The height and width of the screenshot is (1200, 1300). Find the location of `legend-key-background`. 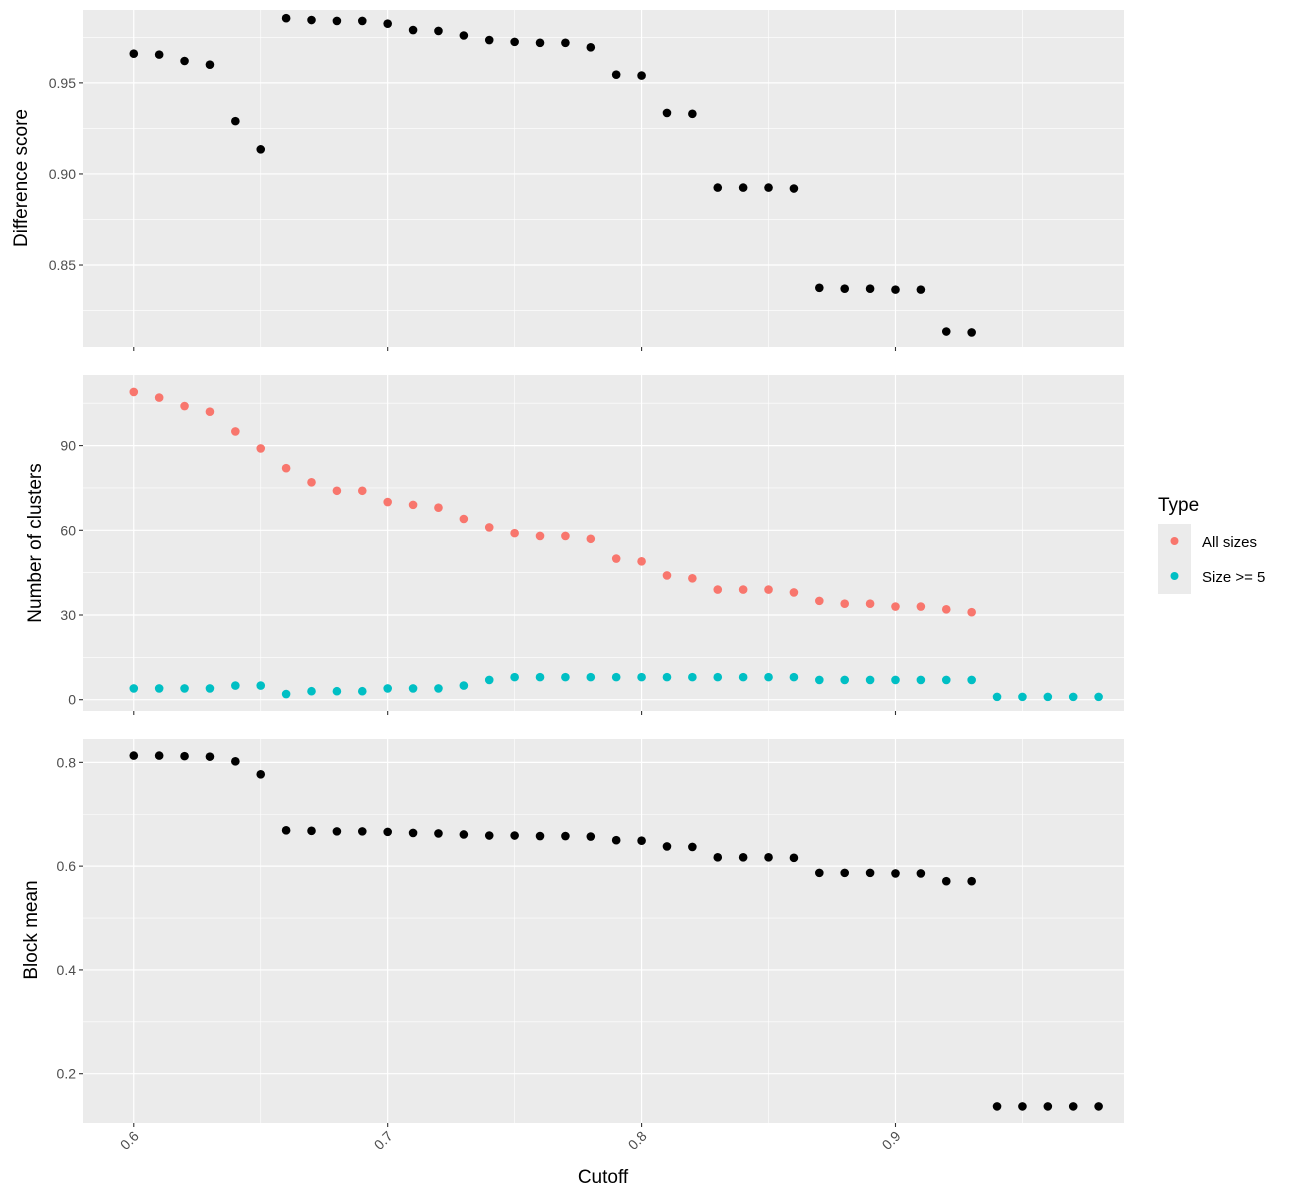

legend-key-background is located at coordinates (1174, 559).